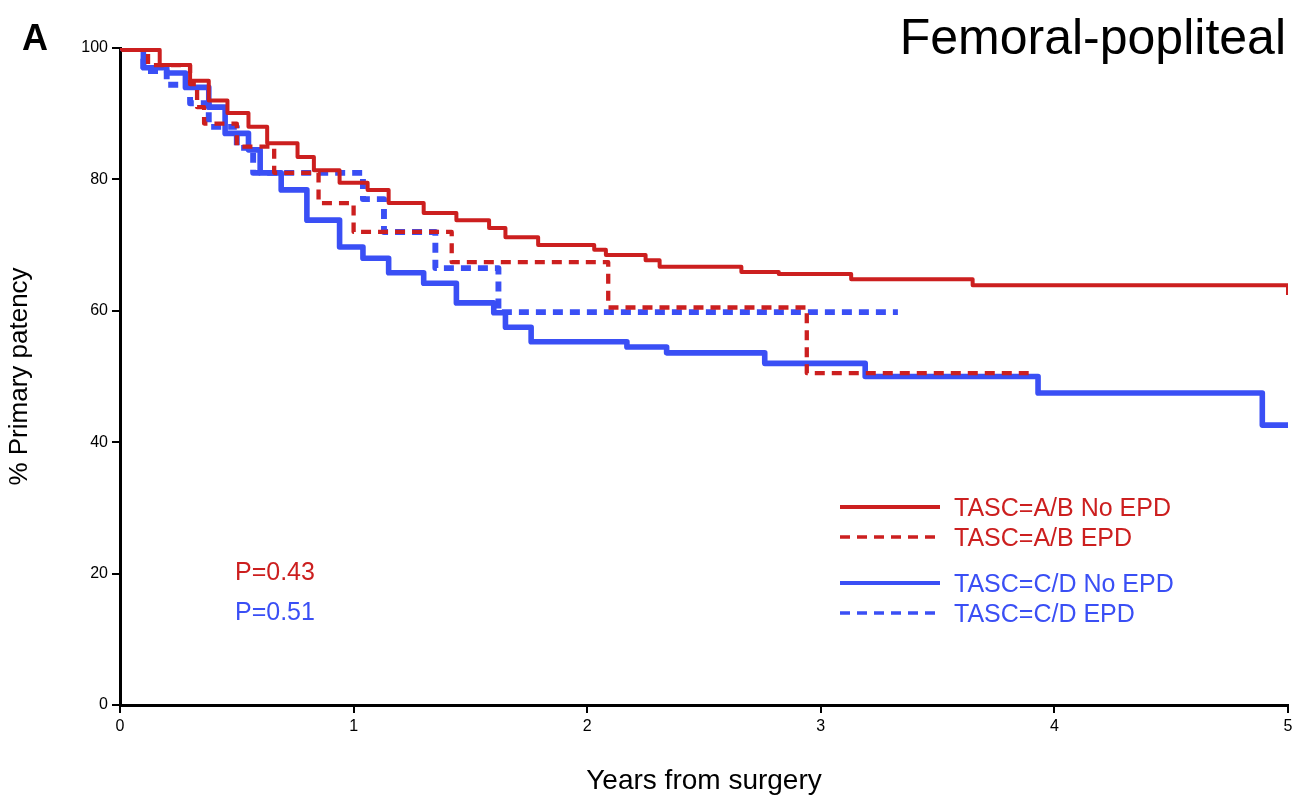  What do you see at coordinates (120, 726) in the screenshot?
I see `x-tick-label: 0` at bounding box center [120, 726].